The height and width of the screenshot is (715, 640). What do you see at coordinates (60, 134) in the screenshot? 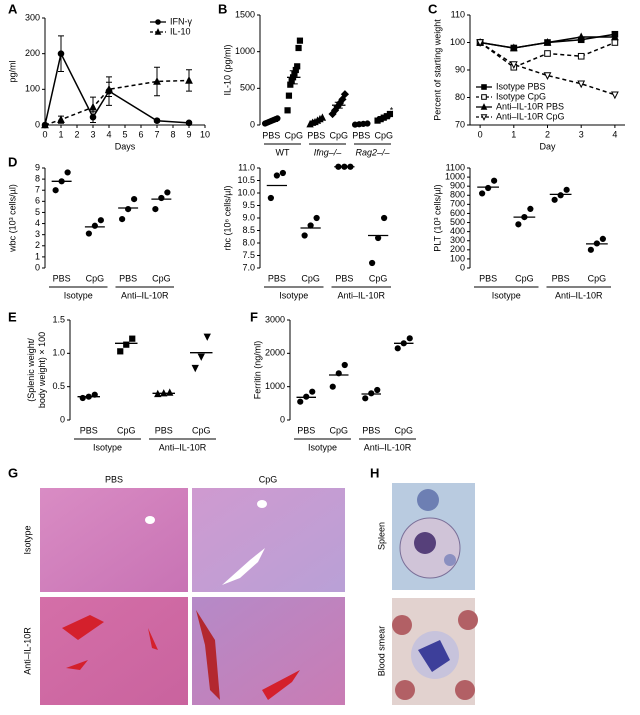
I see `x-tick-label: 1` at bounding box center [60, 134].